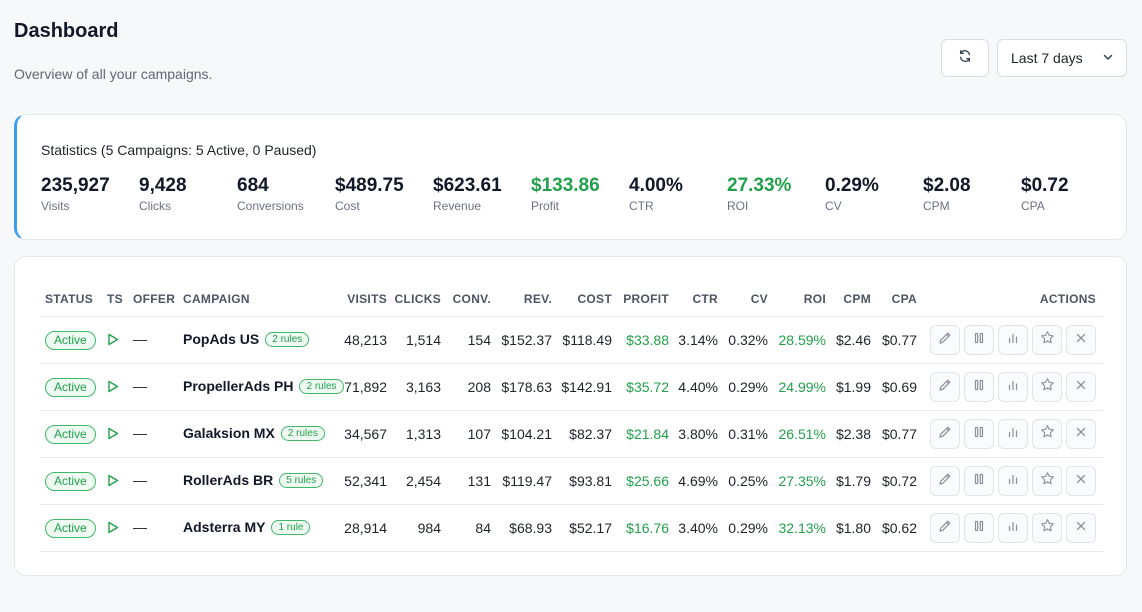  I want to click on th-offer: OFFER, so click(154, 299).